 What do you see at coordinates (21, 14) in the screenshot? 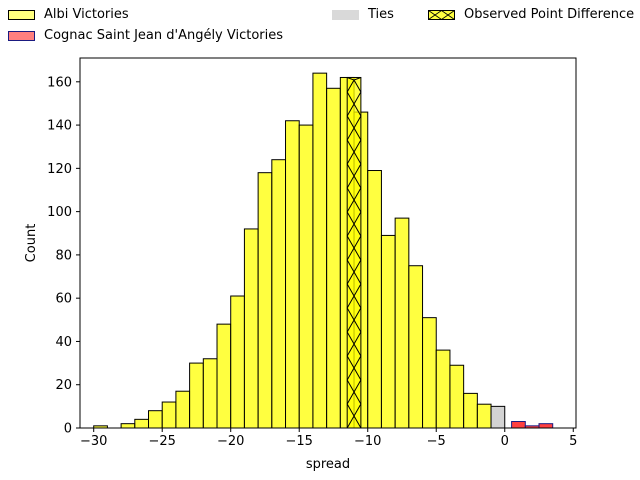
I see `legend-swatch-albi` at bounding box center [21, 14].